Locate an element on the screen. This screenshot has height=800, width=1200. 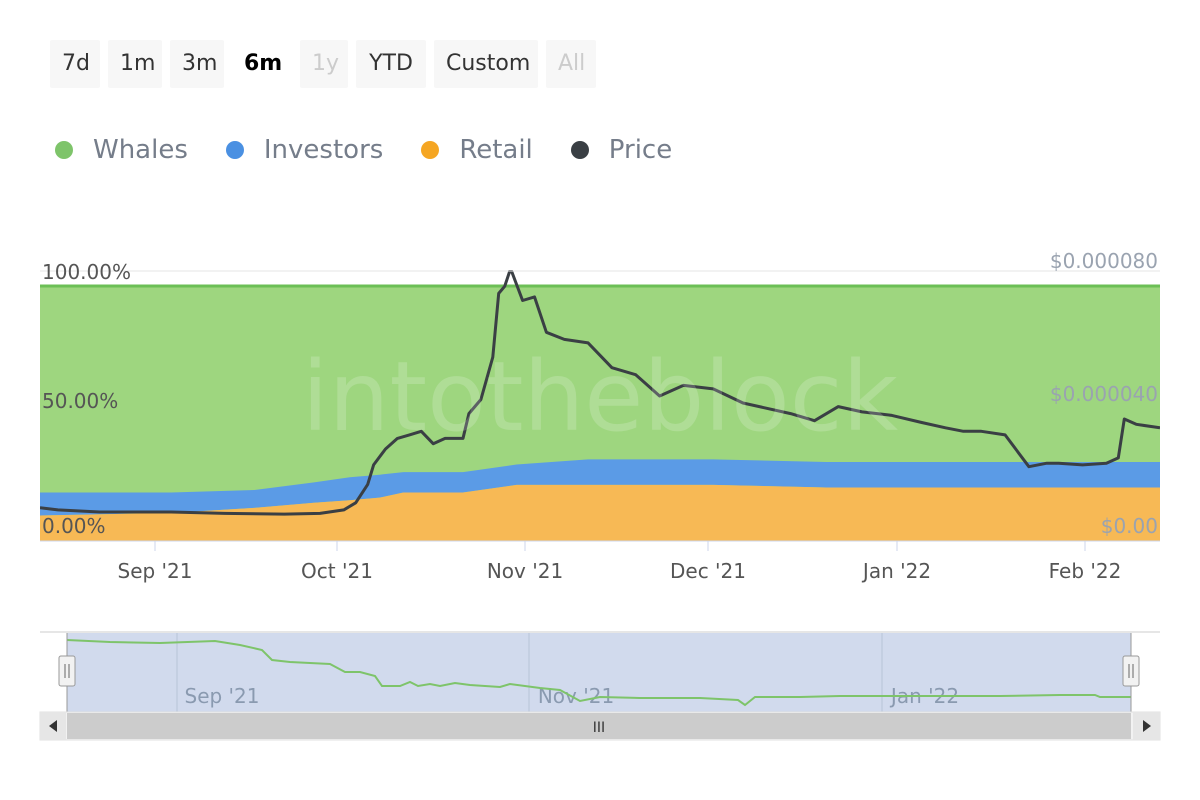
range-button-6m: 6m is located at coordinates (262, 64).